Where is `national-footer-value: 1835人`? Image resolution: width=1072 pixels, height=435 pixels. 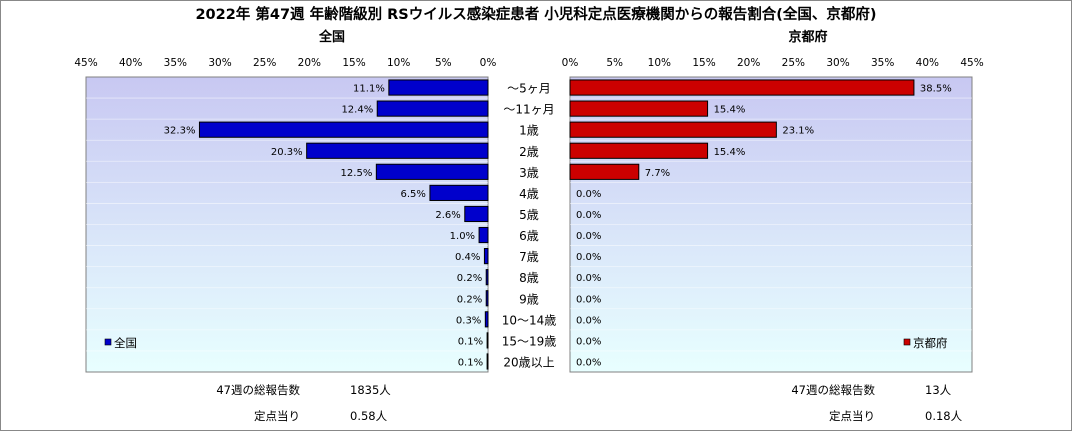 national-footer-value: 1835人 is located at coordinates (370, 390).